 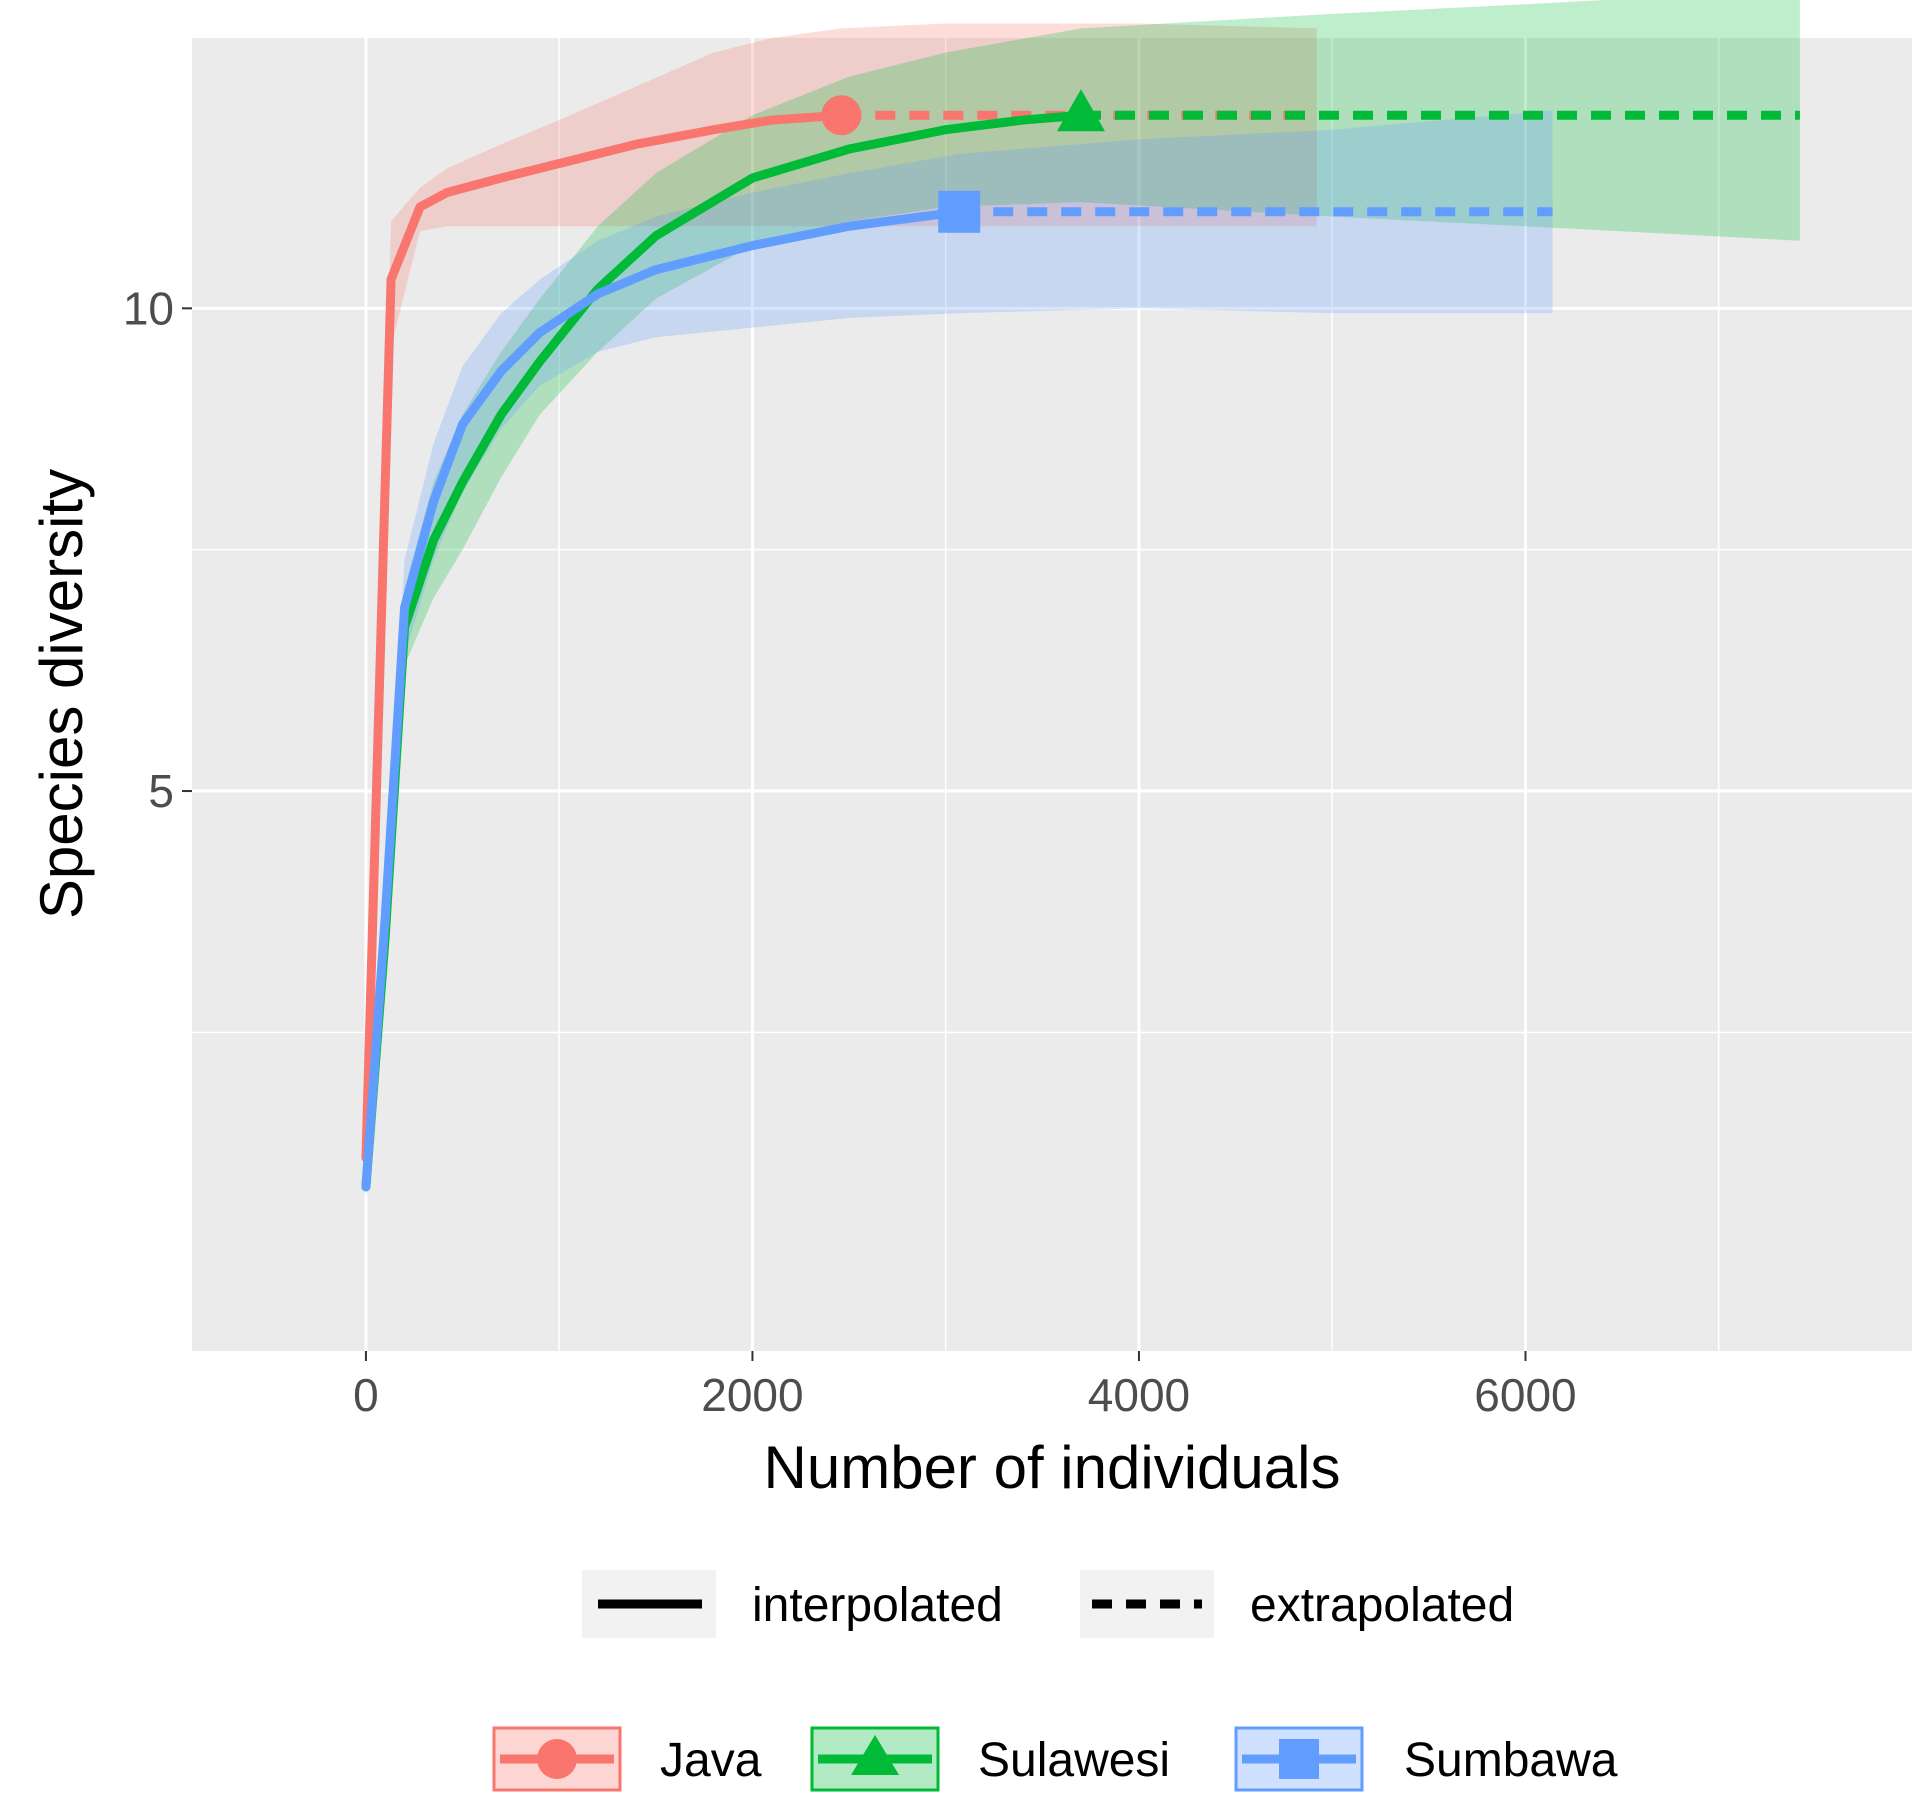 I want to click on x-tick-label: 0, so click(x=366, y=1395).